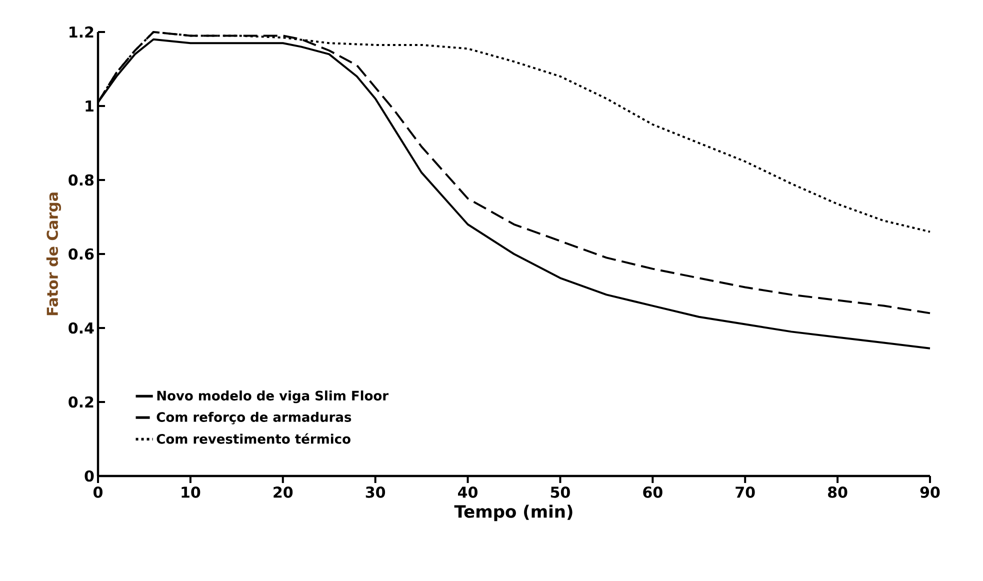 The width and height of the screenshot is (983, 581). I want to click on x-tick-label: 40, so click(468, 492).